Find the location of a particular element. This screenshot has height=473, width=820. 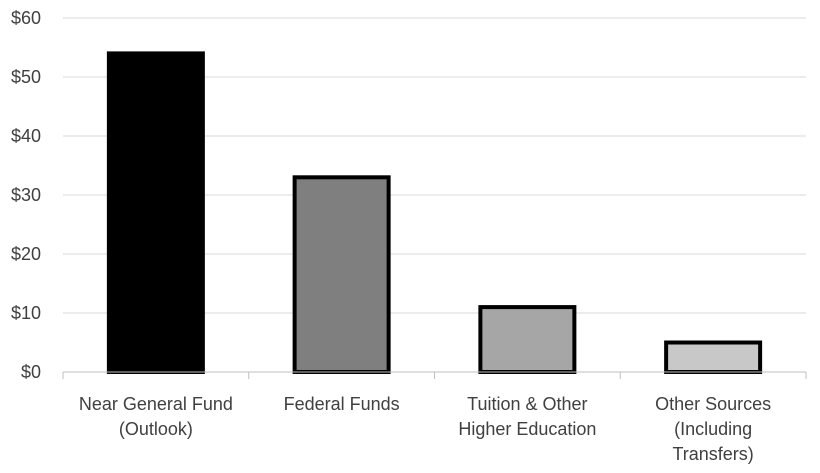

x-category-label: (Including is located at coordinates (713, 429).